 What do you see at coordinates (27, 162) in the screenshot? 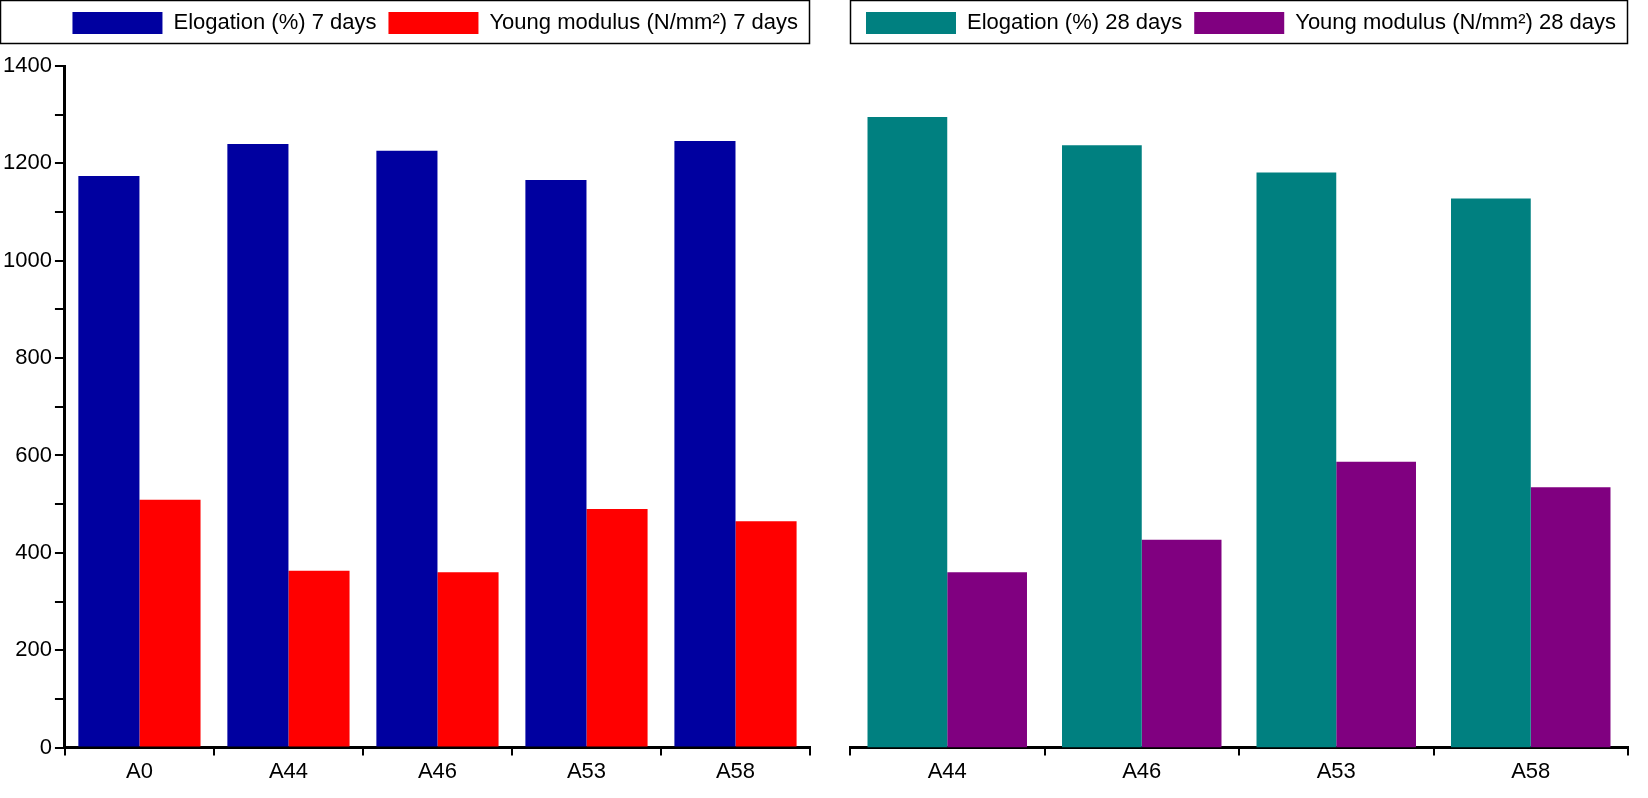
I see `y-tick-label: 1200` at bounding box center [27, 162].